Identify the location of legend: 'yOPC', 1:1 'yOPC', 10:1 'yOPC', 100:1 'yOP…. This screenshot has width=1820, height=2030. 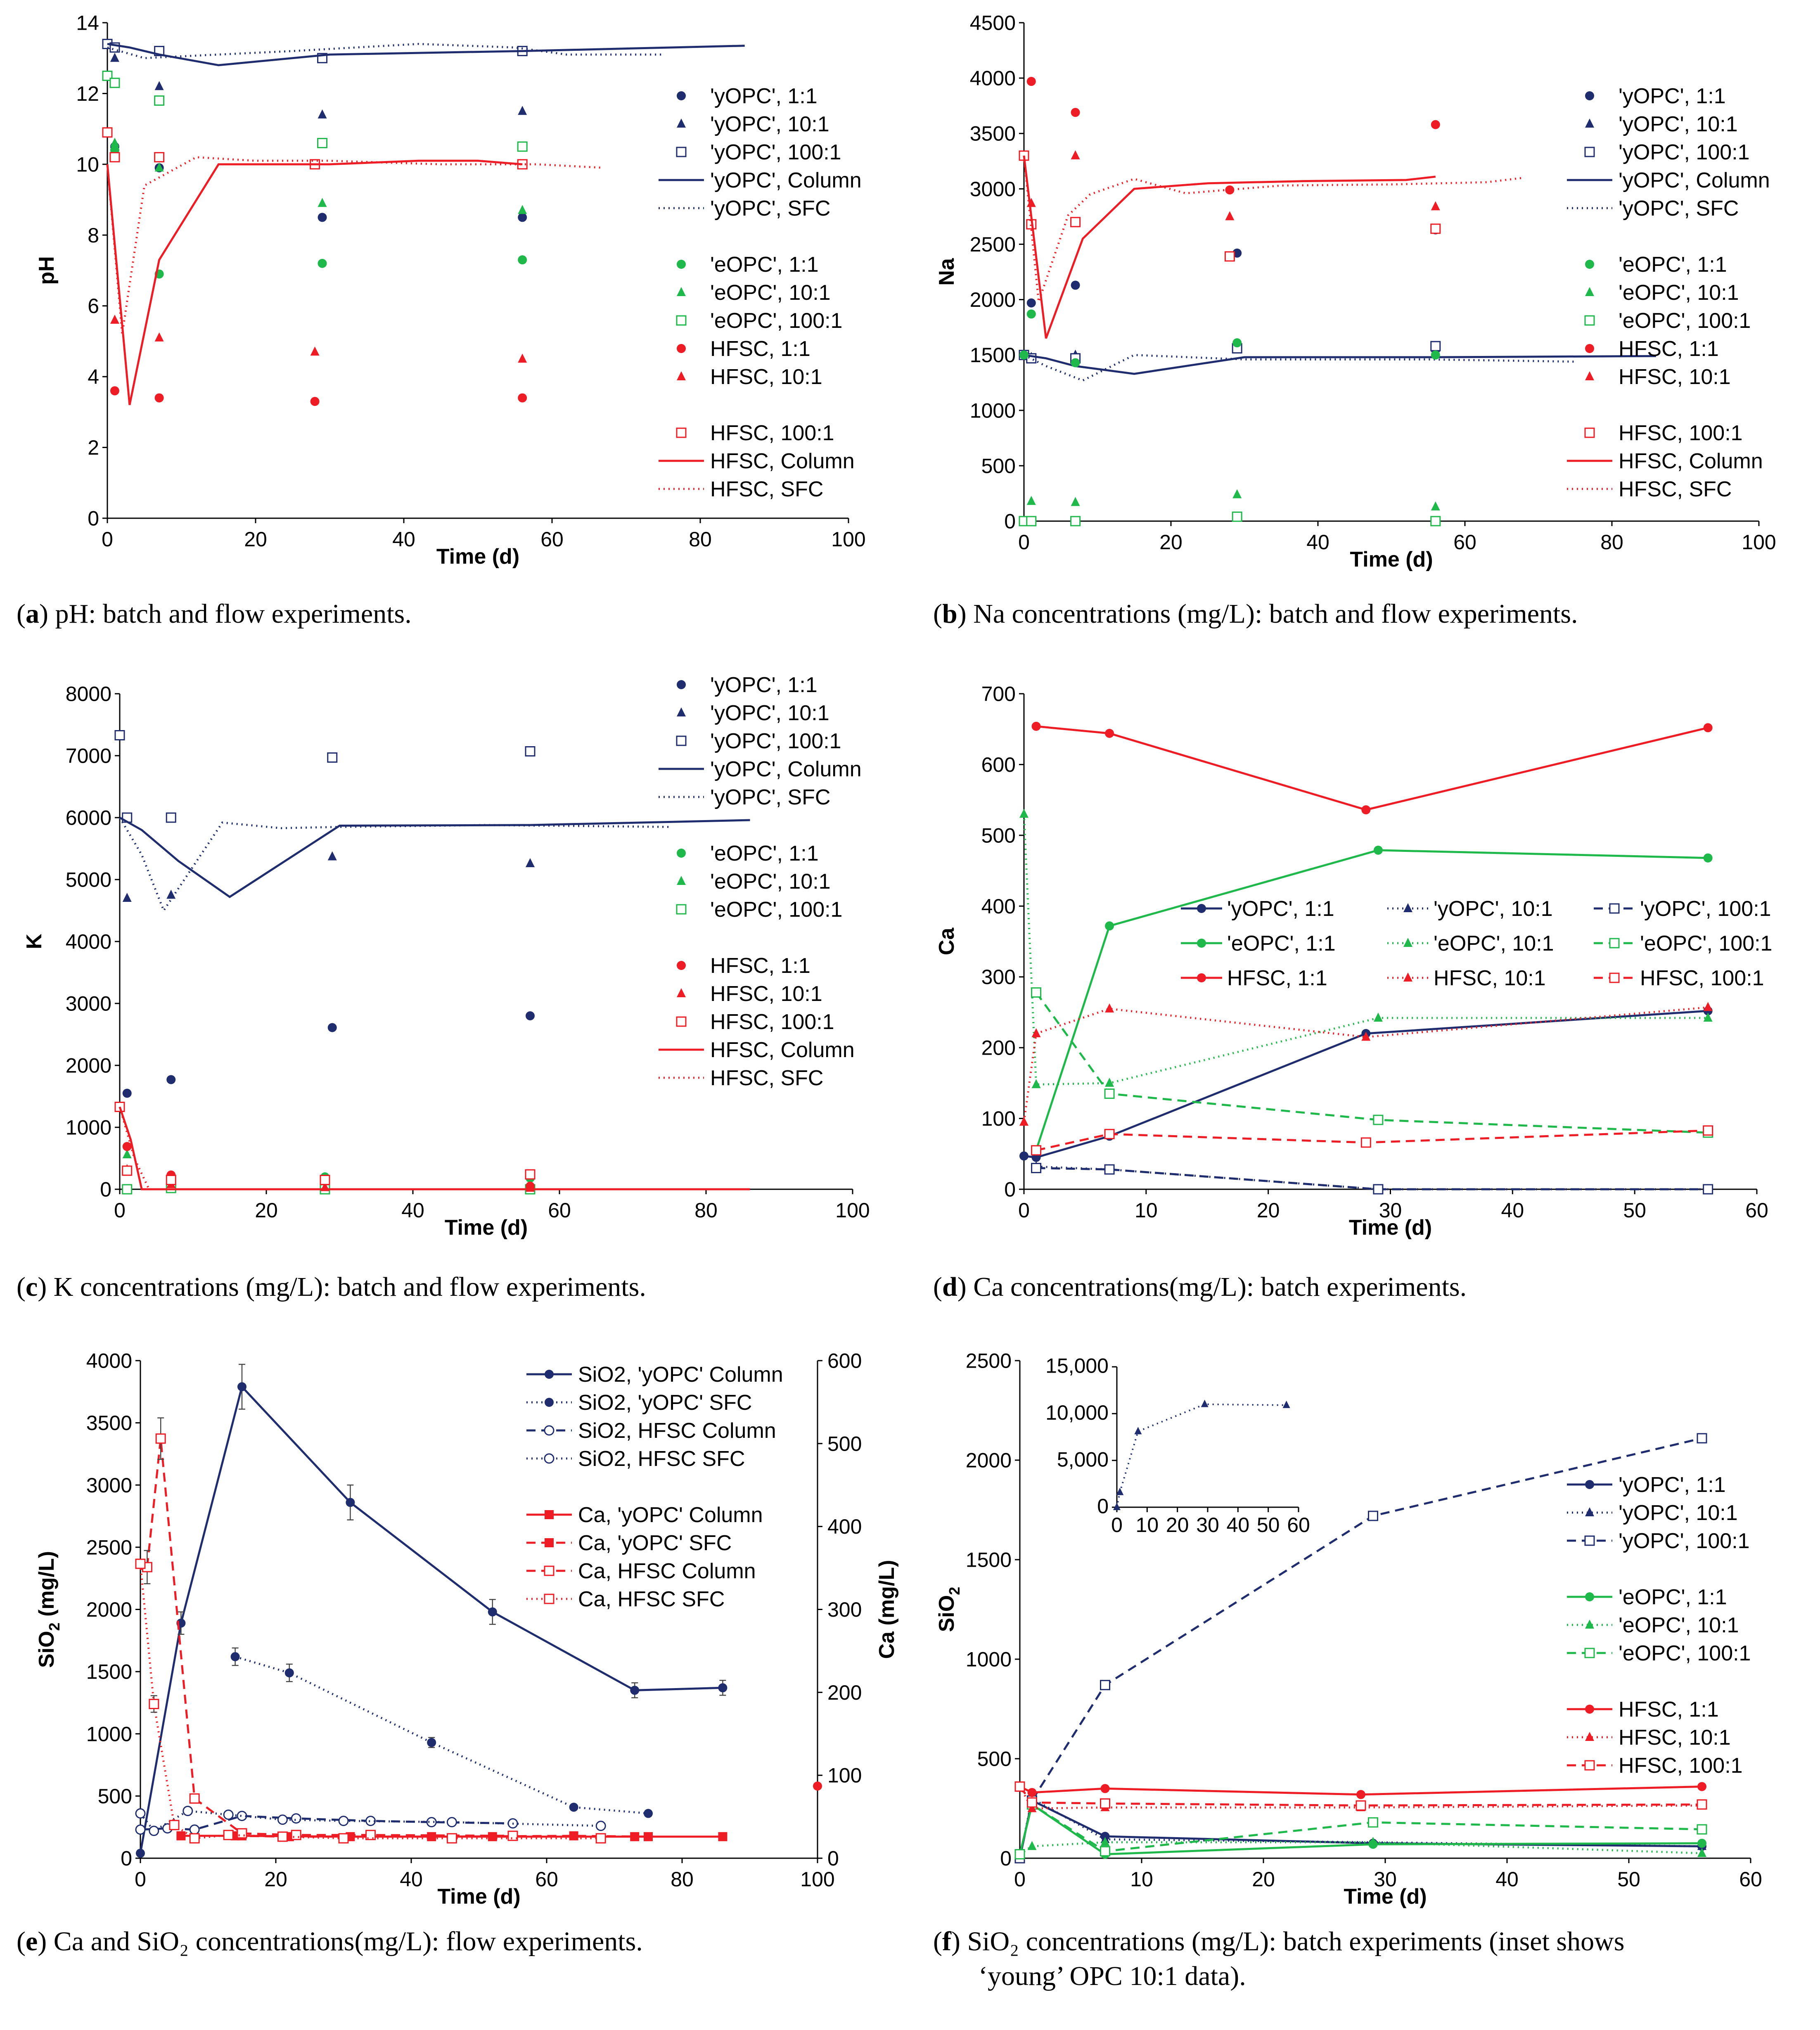
(760, 881).